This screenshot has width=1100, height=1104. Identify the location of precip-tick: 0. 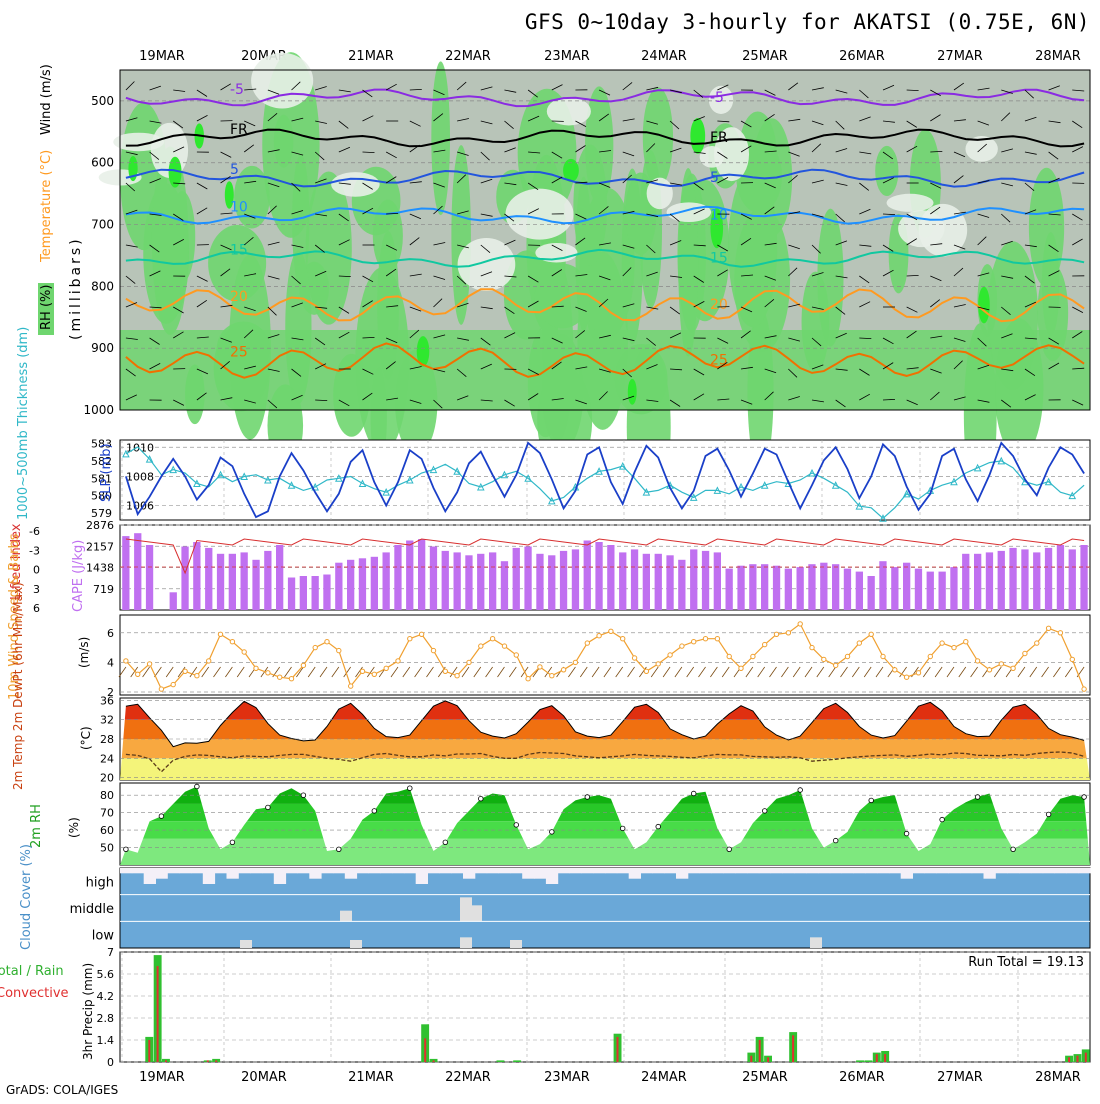
(110, 1062).